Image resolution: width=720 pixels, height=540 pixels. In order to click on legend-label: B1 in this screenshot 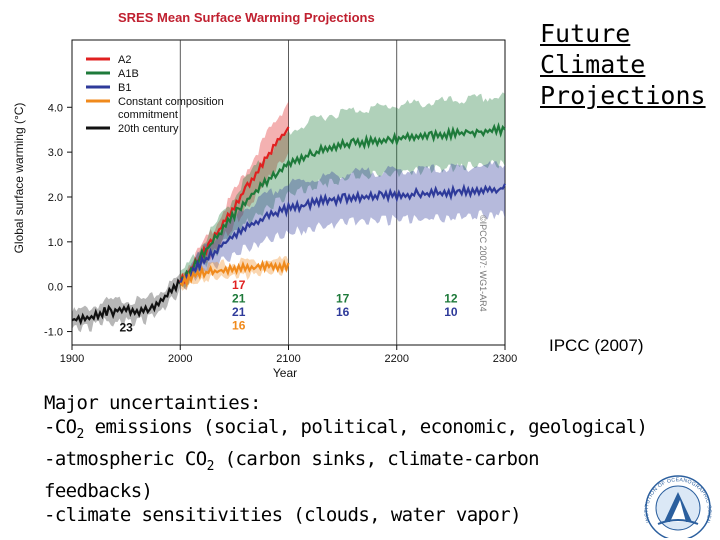, I will do `click(124, 88)`.